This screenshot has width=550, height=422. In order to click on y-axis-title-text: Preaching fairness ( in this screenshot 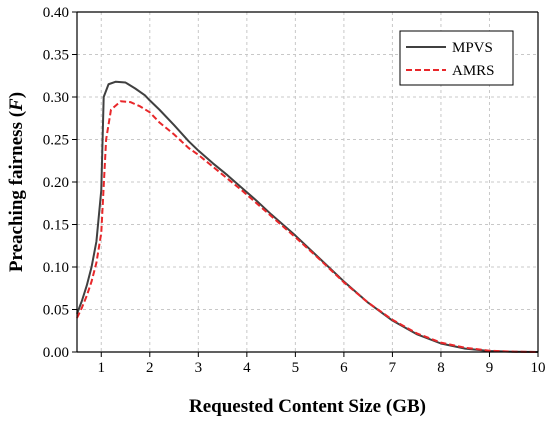, I will do `click(16, 191)`.